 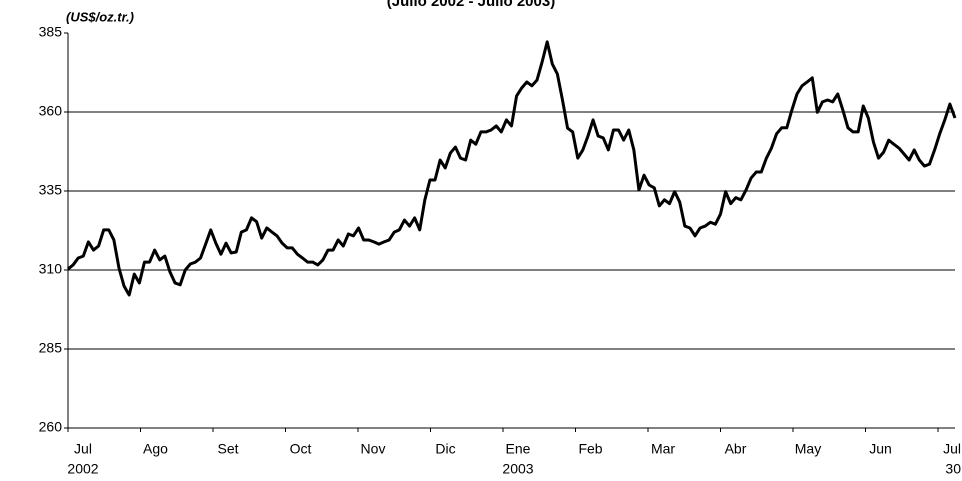 What do you see at coordinates (155, 449) in the screenshot?
I see `x-tick-label: Ago` at bounding box center [155, 449].